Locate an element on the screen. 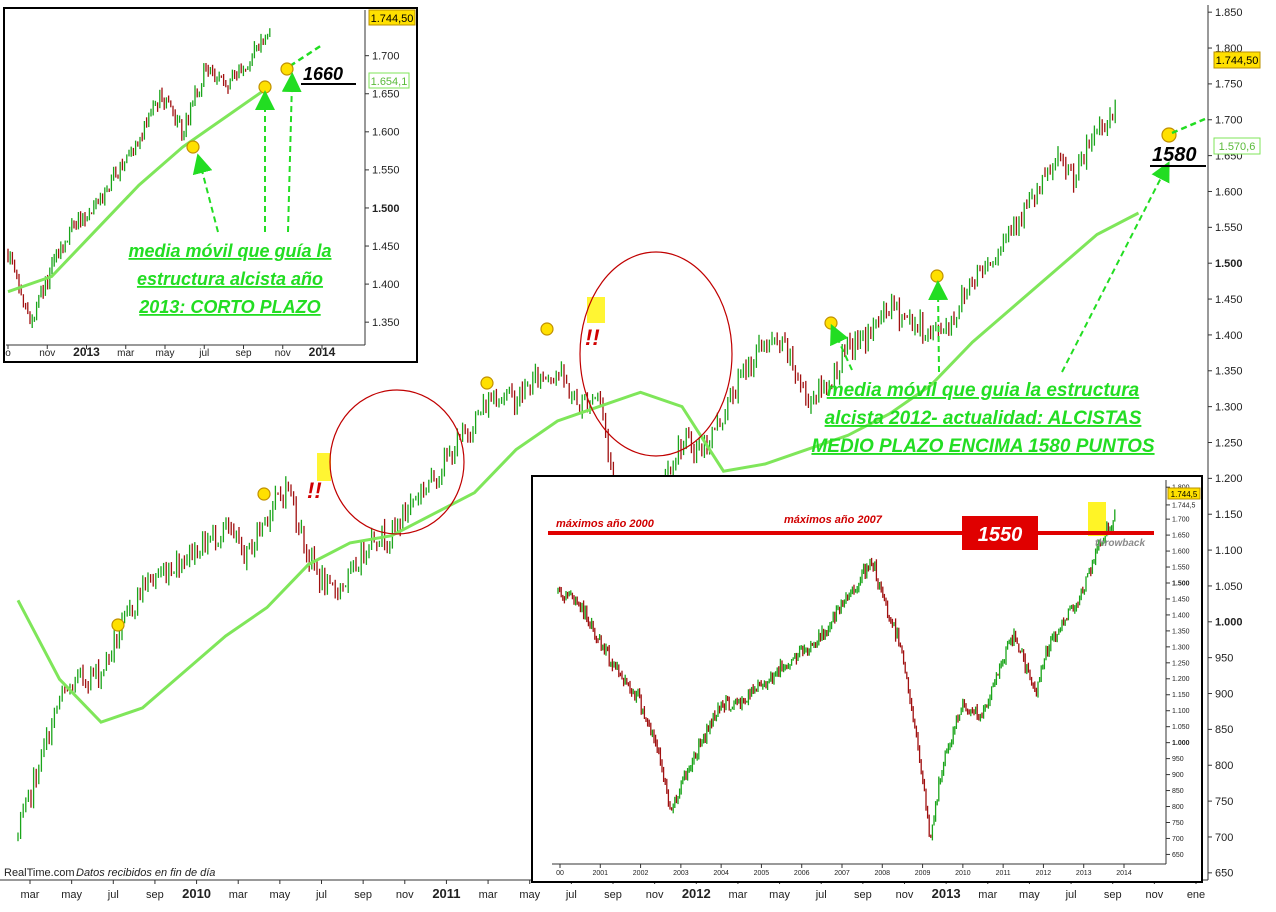  main-ma-label: 1.570,6 is located at coordinates (1237, 147).